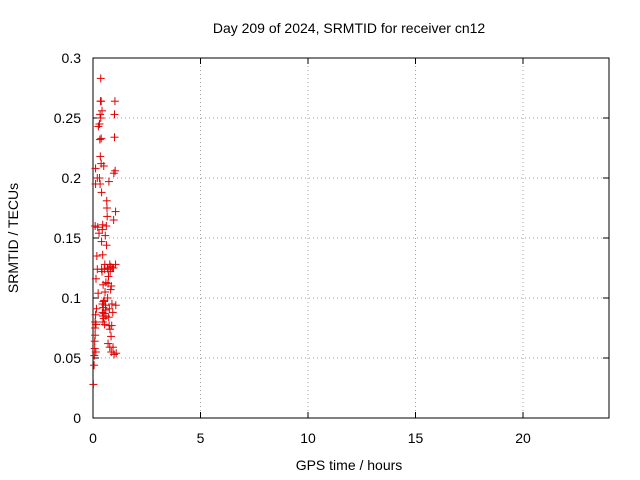 This screenshot has height=480, width=640. Describe the element at coordinates (67, 238) in the screenshot. I see `y-tick-label: 0.15` at that location.